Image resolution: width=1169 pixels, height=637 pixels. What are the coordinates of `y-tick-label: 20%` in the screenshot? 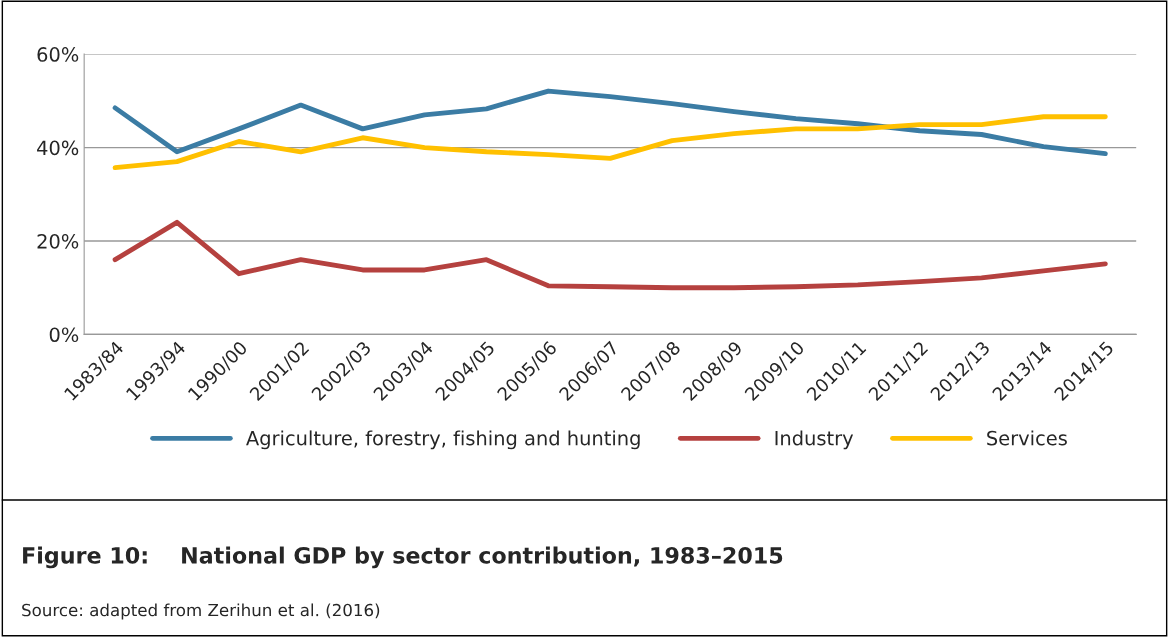 It's located at (58, 241).